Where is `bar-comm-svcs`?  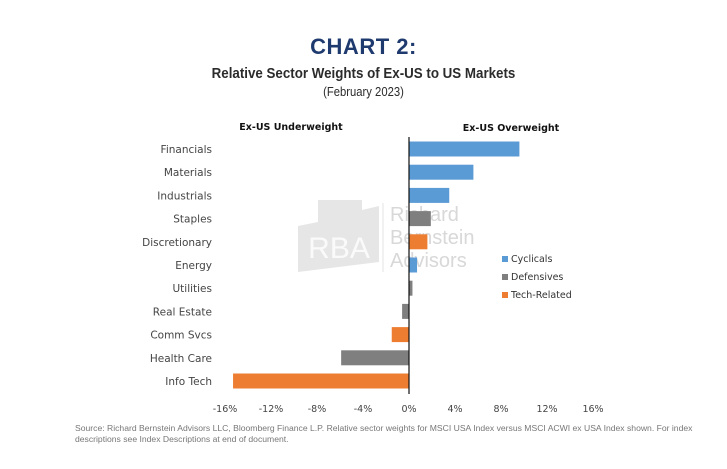
bar-comm-svcs is located at coordinates (400, 335).